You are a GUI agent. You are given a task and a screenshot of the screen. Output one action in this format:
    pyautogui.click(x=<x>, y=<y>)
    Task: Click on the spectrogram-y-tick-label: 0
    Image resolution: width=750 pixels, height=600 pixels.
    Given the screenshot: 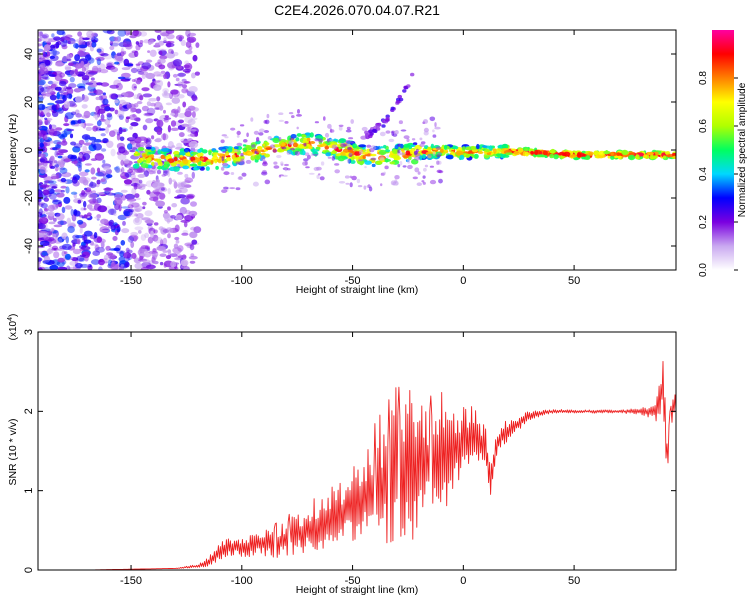 What is the action you would take?
    pyautogui.click(x=29, y=150)
    